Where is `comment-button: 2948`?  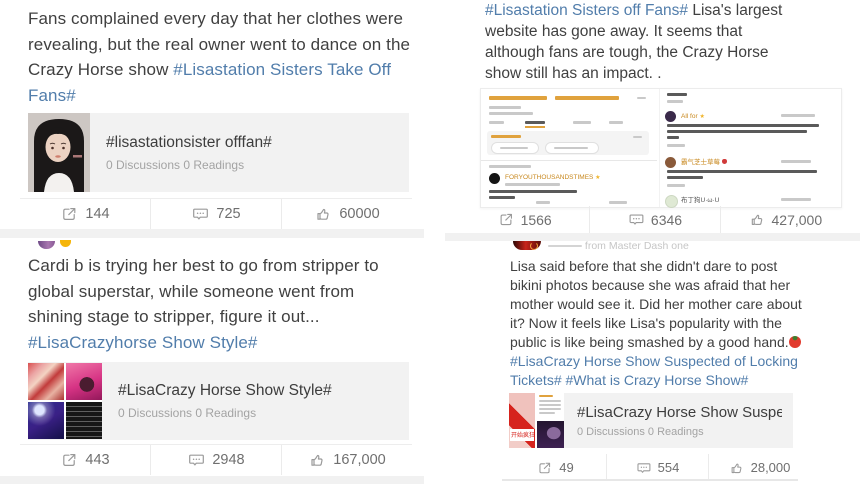
comment-button: 2948 is located at coordinates (215, 460).